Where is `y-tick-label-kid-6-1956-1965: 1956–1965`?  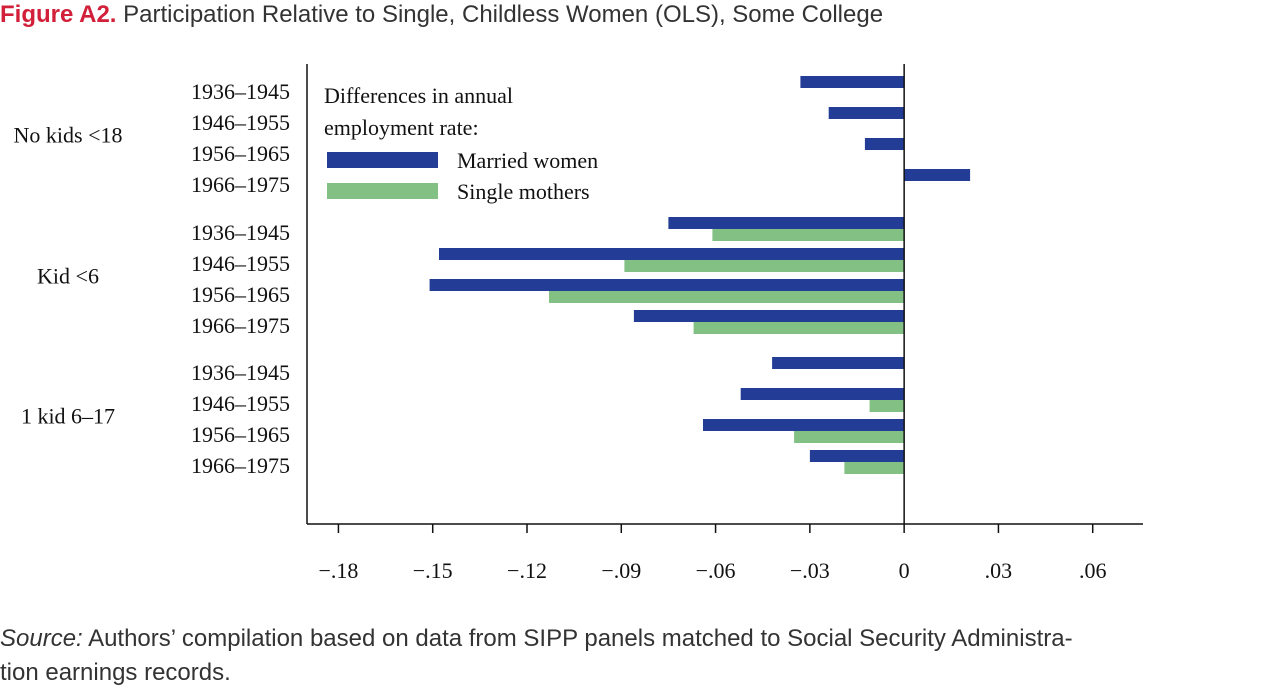
y-tick-label-kid-6-1956-1965: 1956–1965 is located at coordinates (240, 294).